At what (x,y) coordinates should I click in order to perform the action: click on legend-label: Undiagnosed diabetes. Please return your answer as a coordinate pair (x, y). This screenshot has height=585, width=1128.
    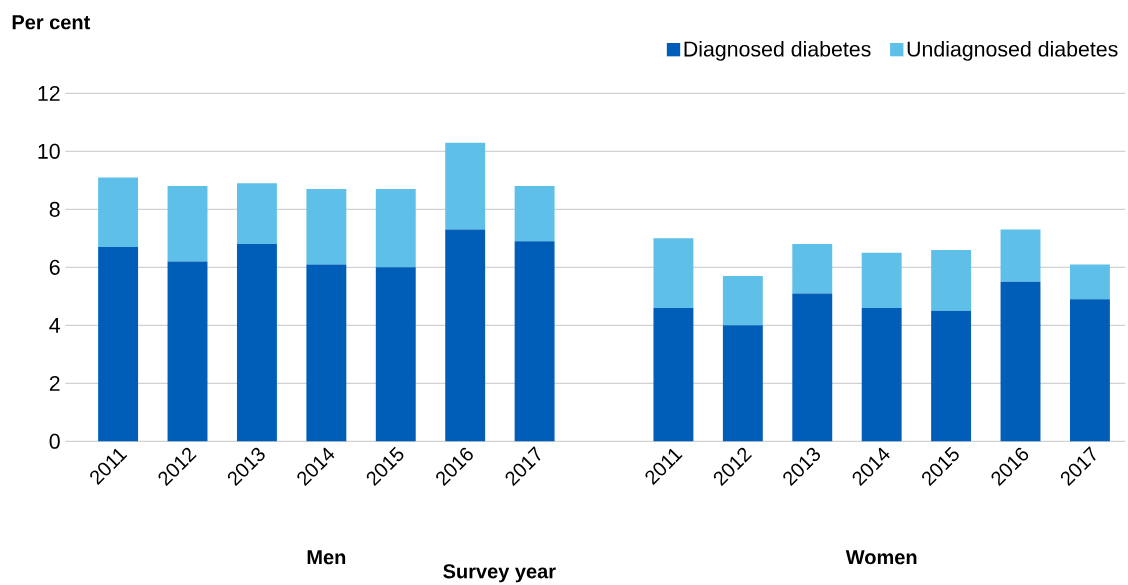
    Looking at the image, I should click on (1012, 50).